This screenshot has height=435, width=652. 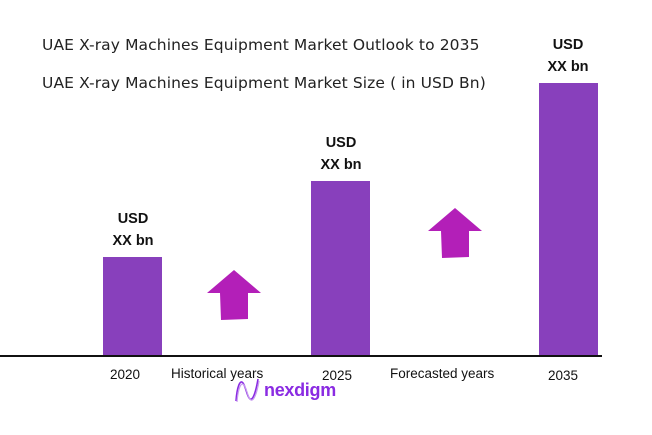 I want to click on x-axis-line, so click(x=301, y=356).